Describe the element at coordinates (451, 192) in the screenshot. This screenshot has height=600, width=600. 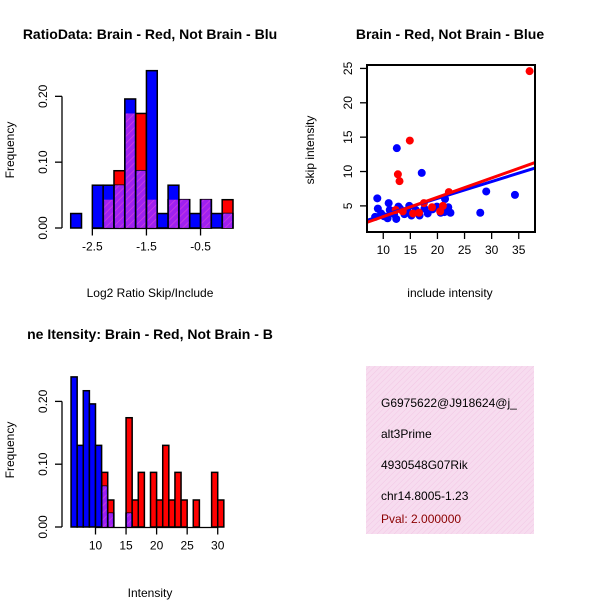
I see `intensity-scatter-fit-brain` at that location.